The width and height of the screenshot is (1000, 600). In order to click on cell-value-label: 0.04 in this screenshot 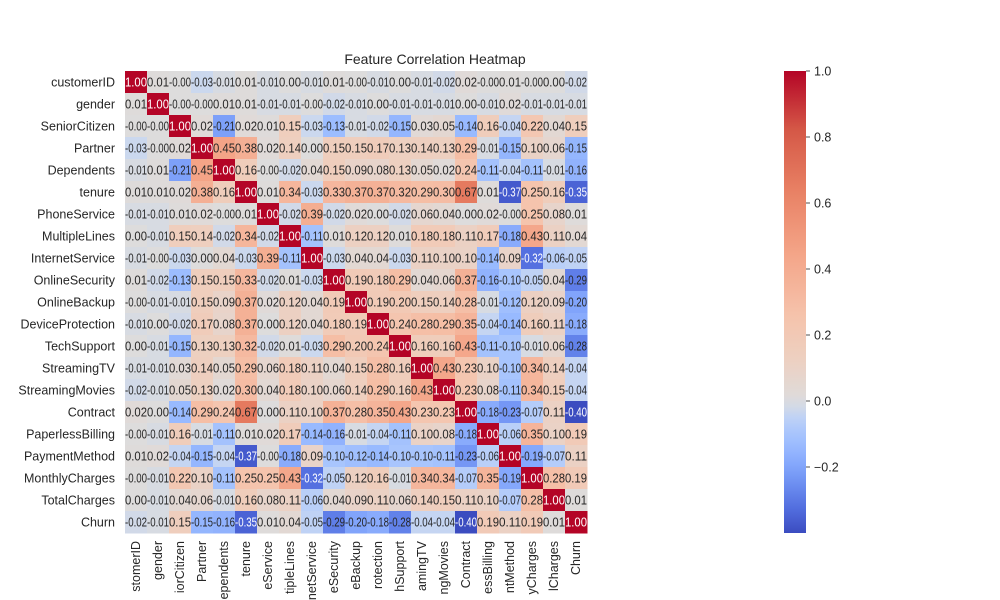, I will do `click(554, 281)`.